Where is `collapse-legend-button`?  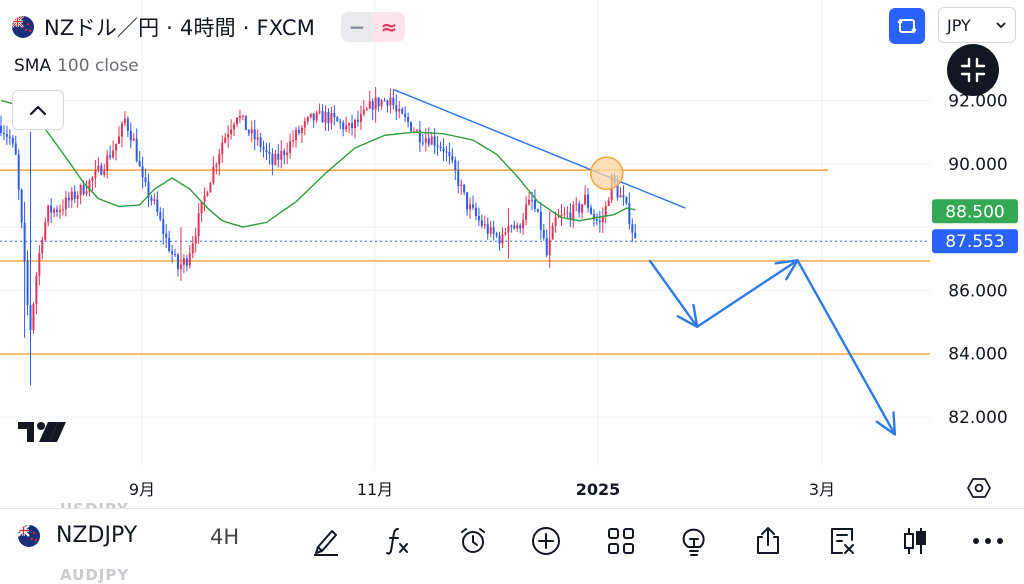
collapse-legend-button is located at coordinates (38, 110).